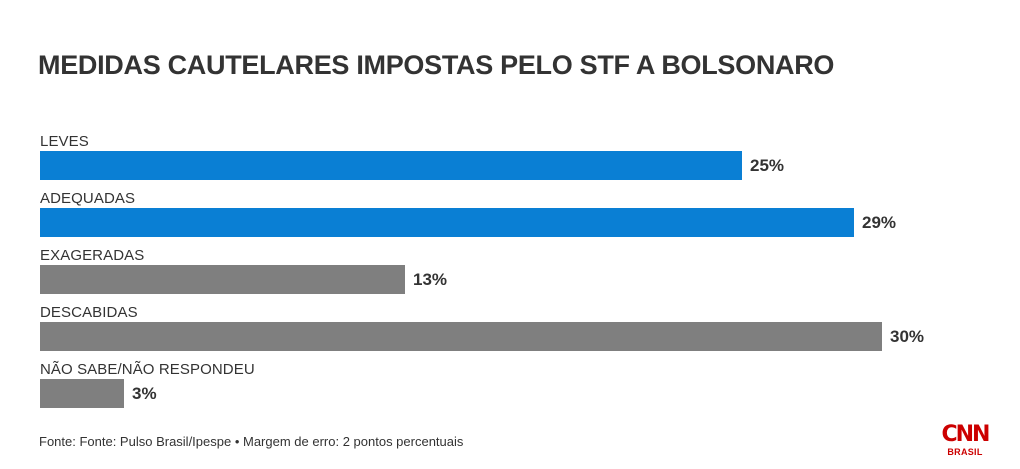  Describe the element at coordinates (92, 255) in the screenshot. I see `category-label: EXAGERADAS` at that location.